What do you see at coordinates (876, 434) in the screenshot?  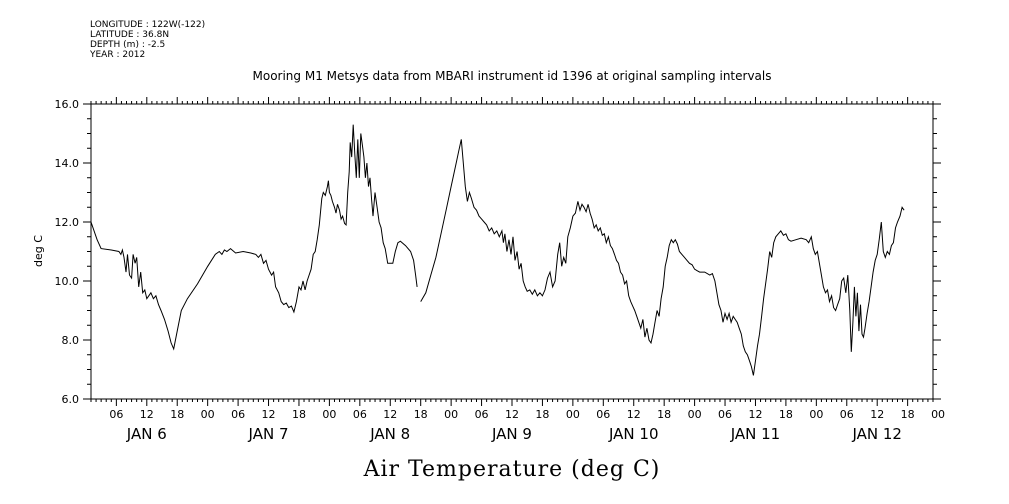 I see `x-day-label: JAN 12` at bounding box center [876, 434].